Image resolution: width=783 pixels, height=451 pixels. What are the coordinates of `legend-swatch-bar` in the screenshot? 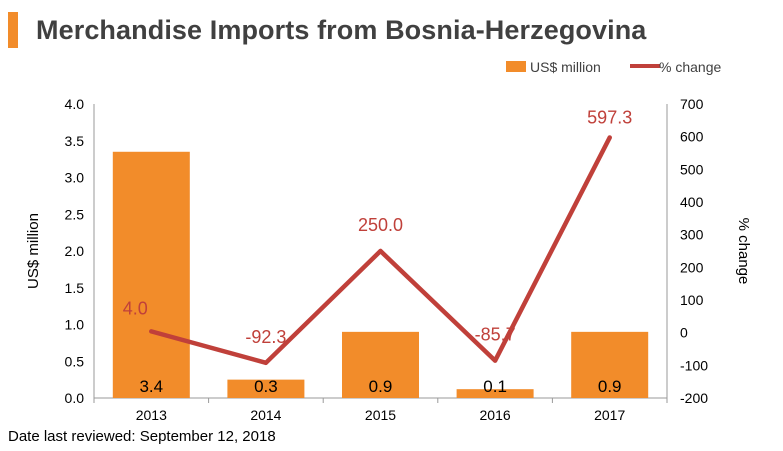 It's located at (516, 66).